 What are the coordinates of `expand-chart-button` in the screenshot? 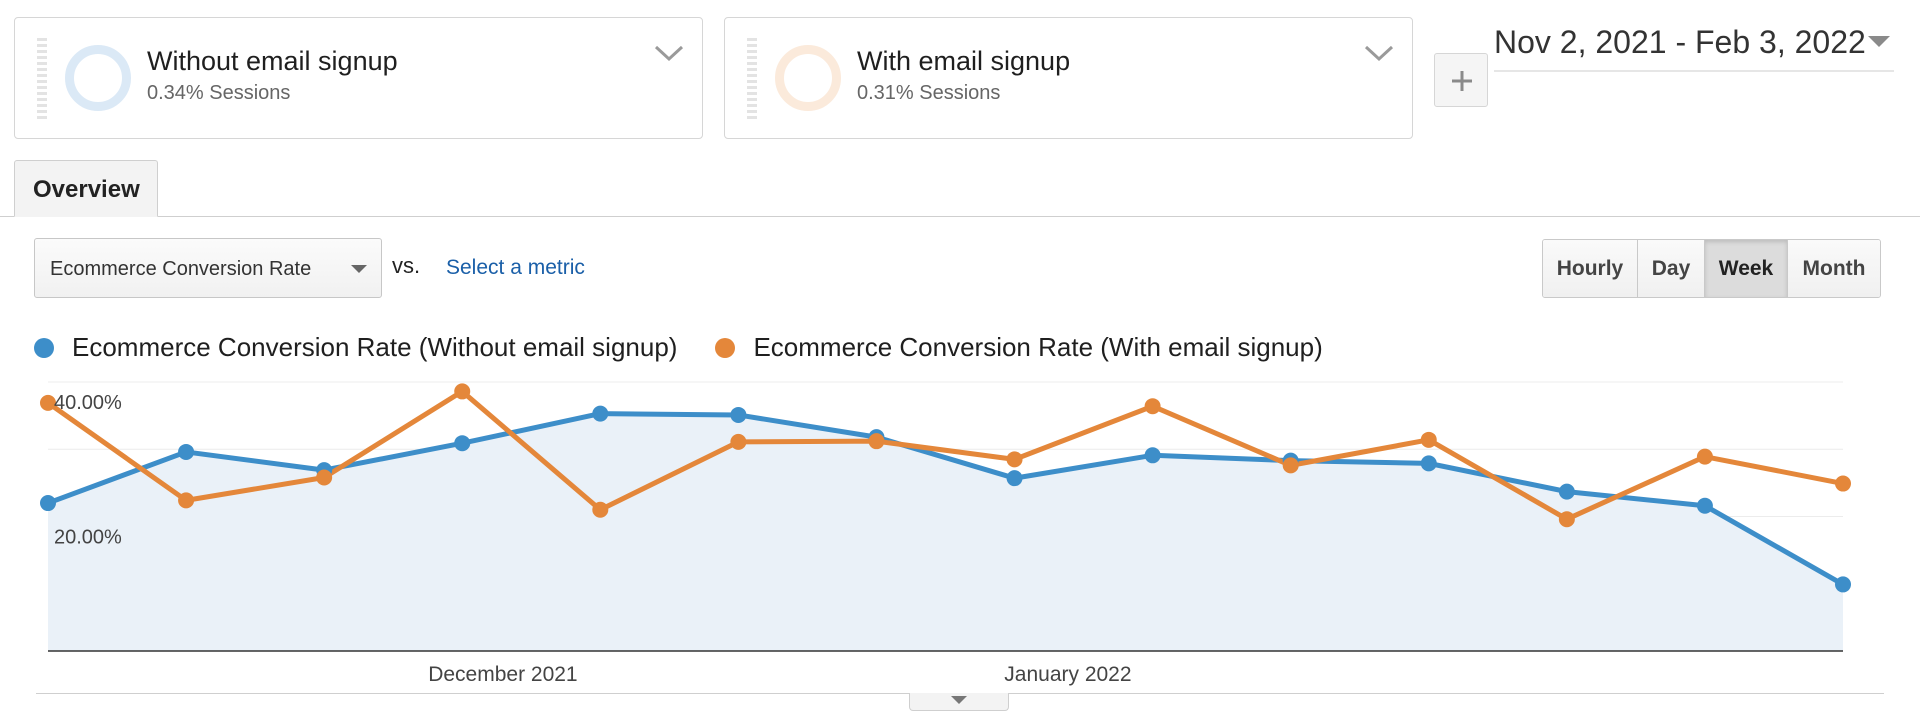 It's located at (959, 702).